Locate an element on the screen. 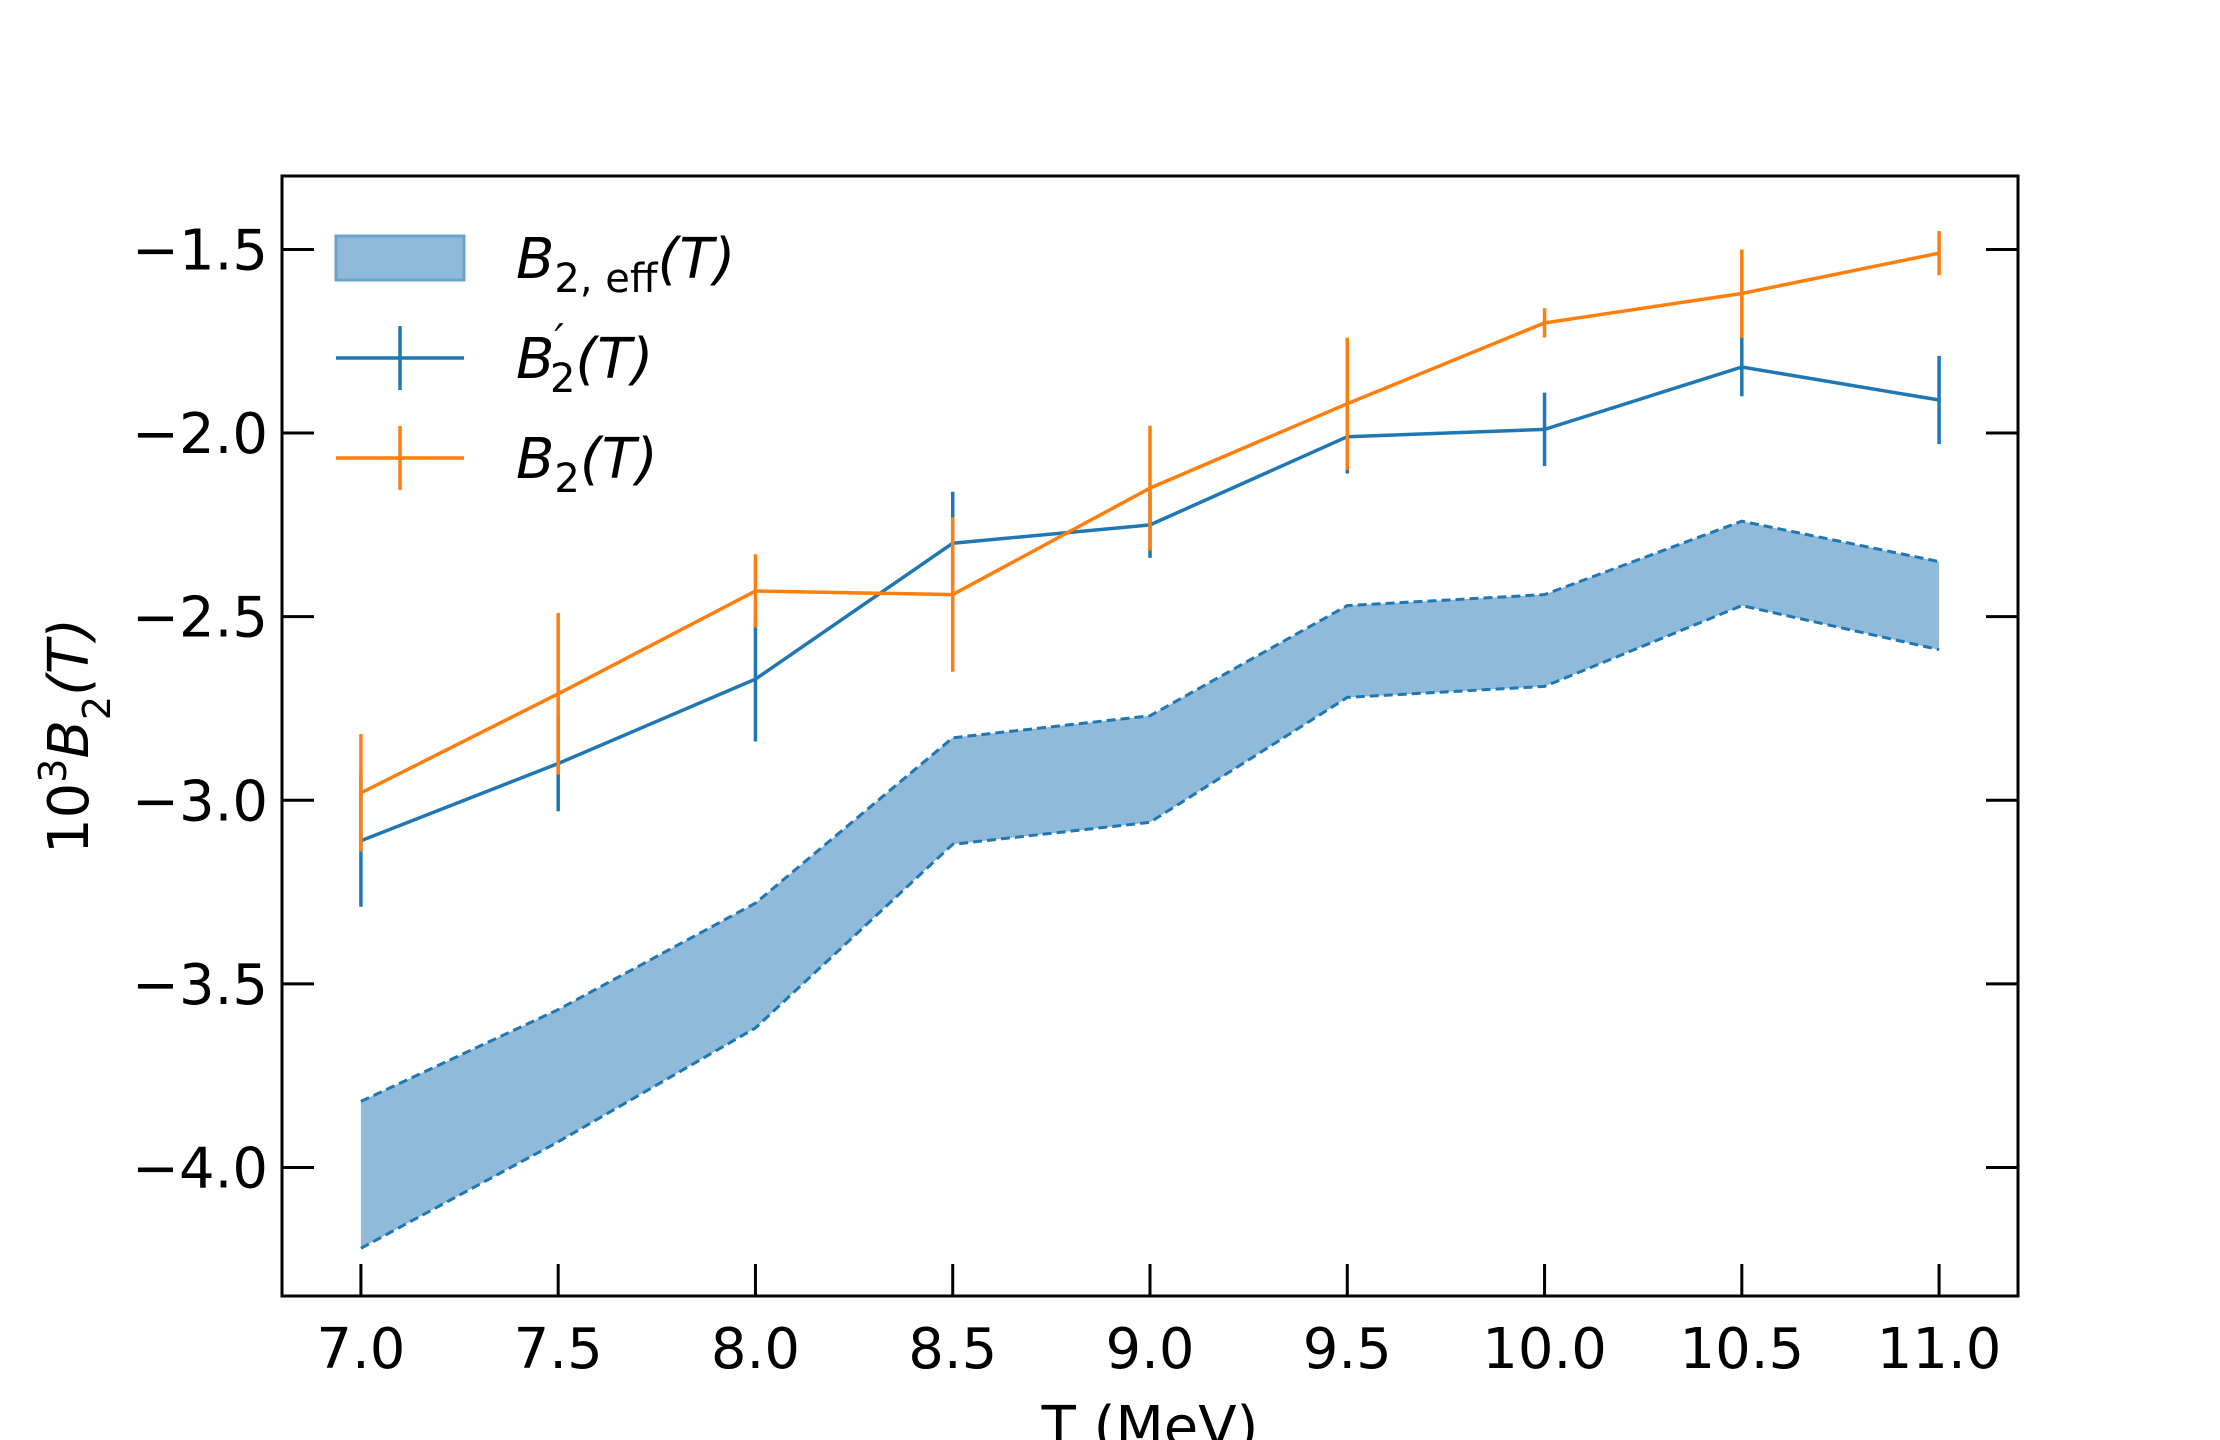  legend-label-1: B′ 2(T) is located at coordinates (584, 359).